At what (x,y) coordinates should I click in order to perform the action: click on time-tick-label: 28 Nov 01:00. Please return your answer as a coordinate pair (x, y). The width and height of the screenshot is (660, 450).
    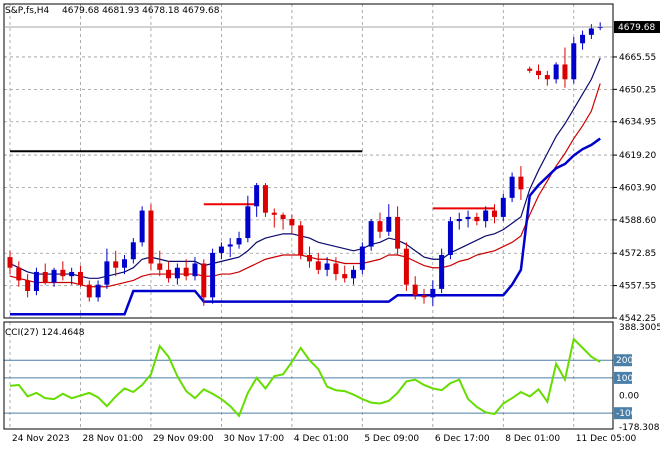
    Looking at the image, I should click on (112, 439).